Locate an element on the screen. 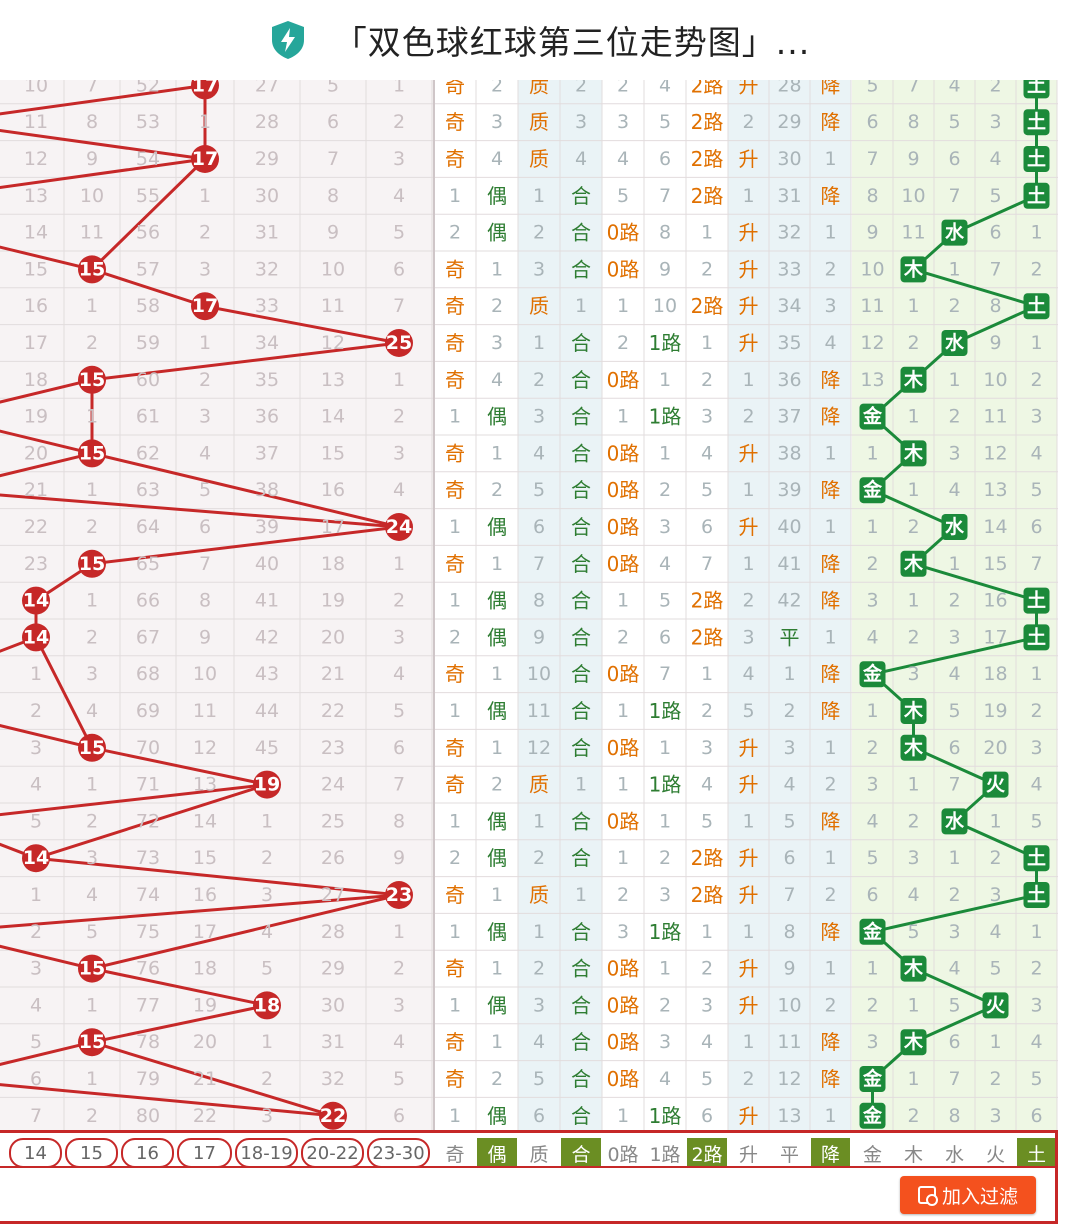  miss-count: 64 is located at coordinates (148, 527).